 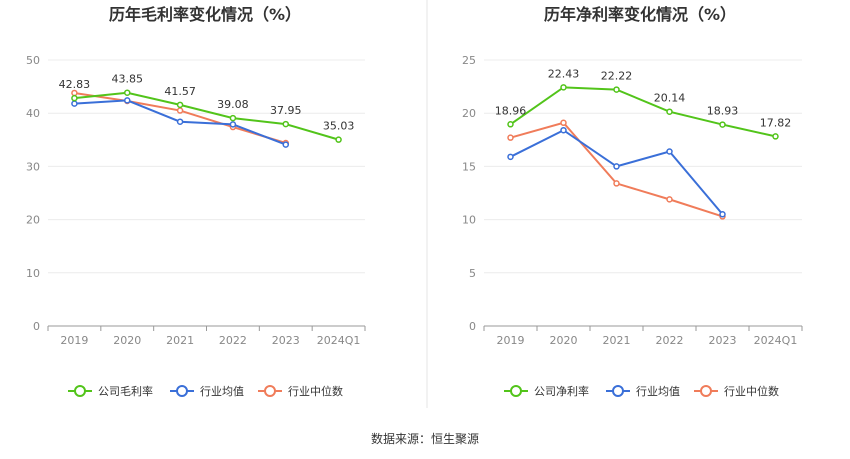 I want to click on chart1-series-company-line, so click(x=206, y=116).